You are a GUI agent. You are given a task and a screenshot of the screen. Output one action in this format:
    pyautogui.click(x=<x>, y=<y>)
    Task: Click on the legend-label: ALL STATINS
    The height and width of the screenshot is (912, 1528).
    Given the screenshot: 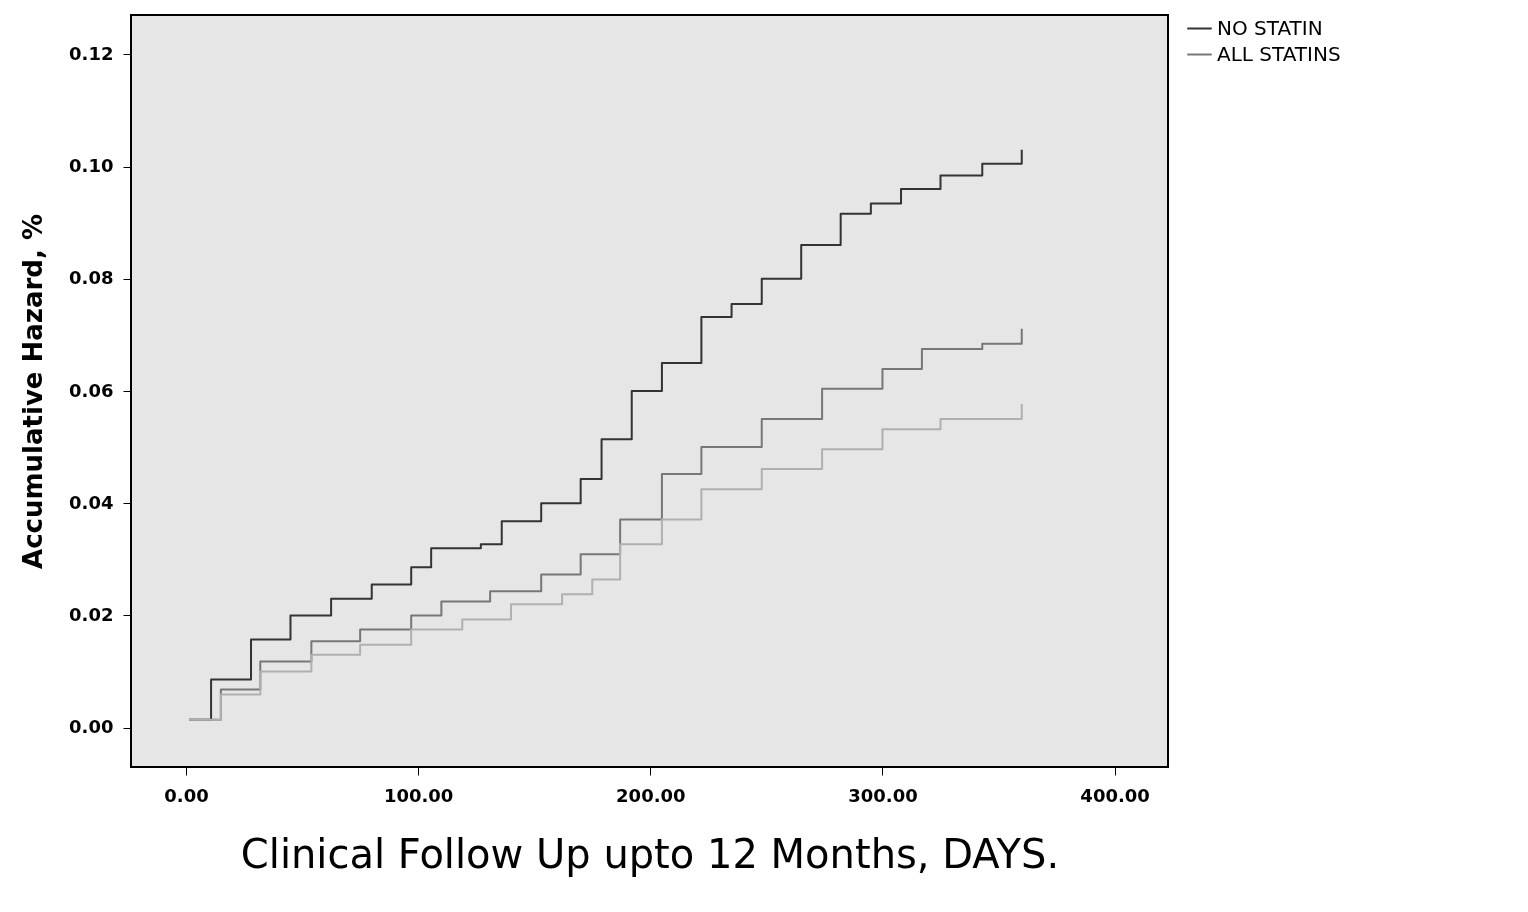 What is the action you would take?
    pyautogui.click(x=1279, y=53)
    